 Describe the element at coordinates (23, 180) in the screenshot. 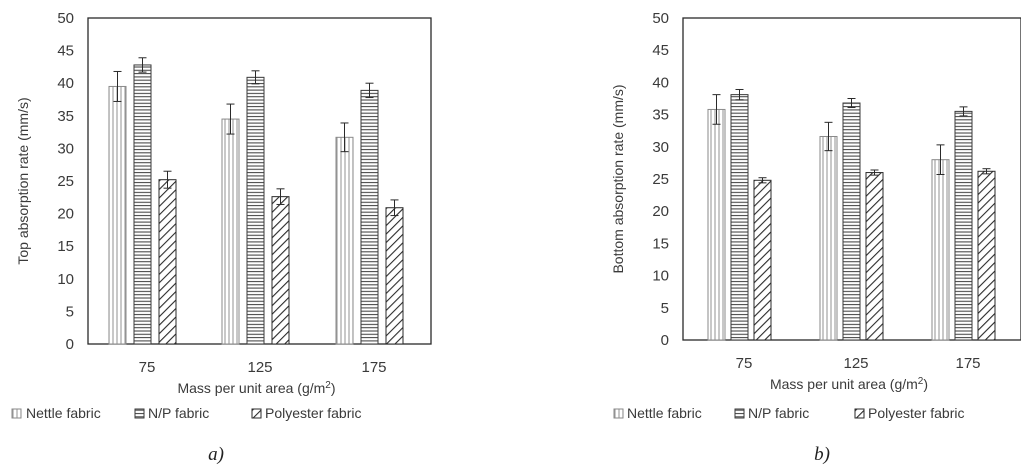

I see `y-axis-title: Top absorption rate (mm/s)` at that location.